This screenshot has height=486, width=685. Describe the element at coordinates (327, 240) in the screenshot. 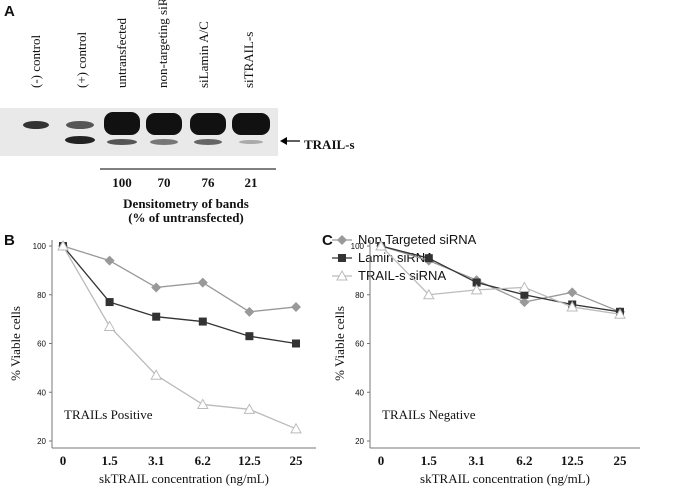

I see `panel-letter: C` at that location.